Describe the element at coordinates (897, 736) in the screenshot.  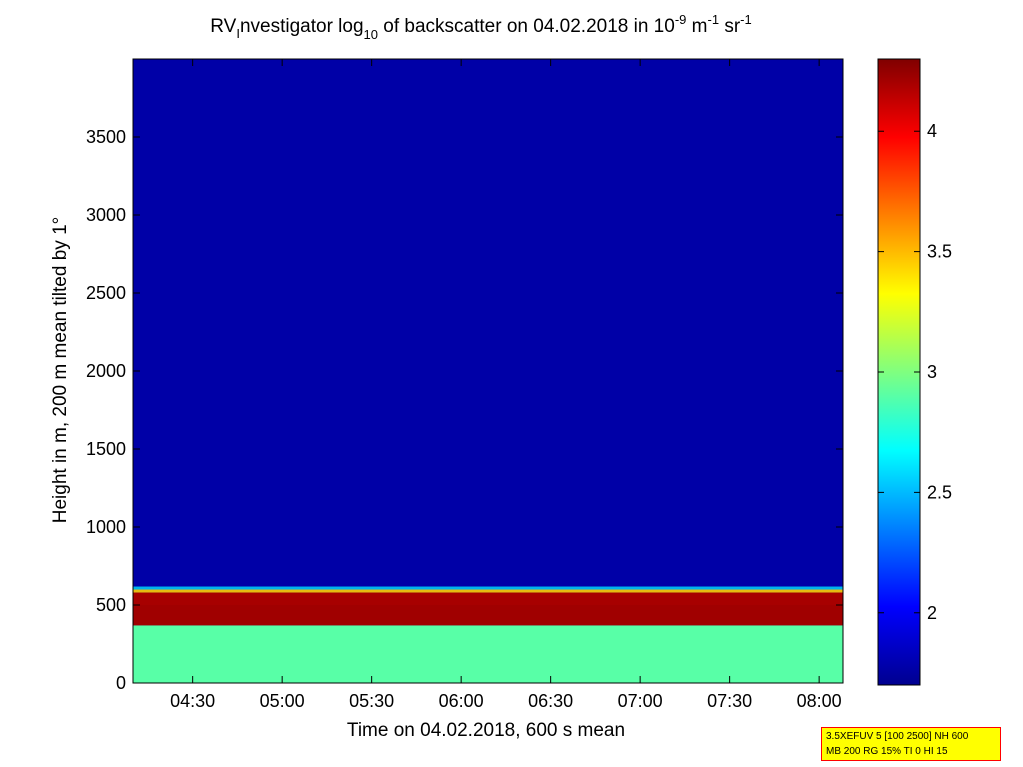
I see `settings-line-1: 3.5XEFUV 5 [100 2500] NH 600` at that location.